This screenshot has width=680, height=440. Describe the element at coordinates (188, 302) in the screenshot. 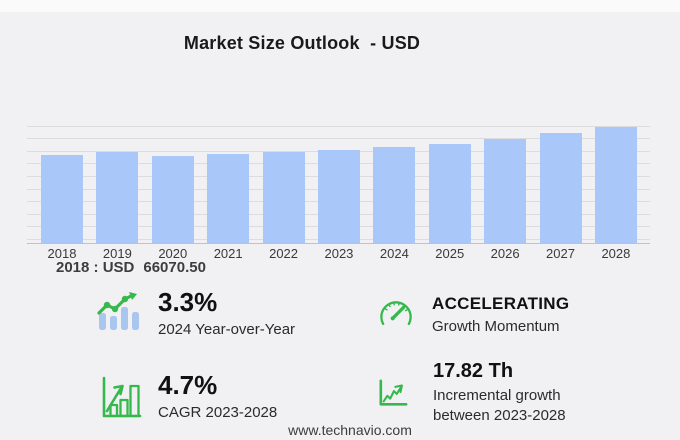

I see `yoy-value: 3.3%` at that location.